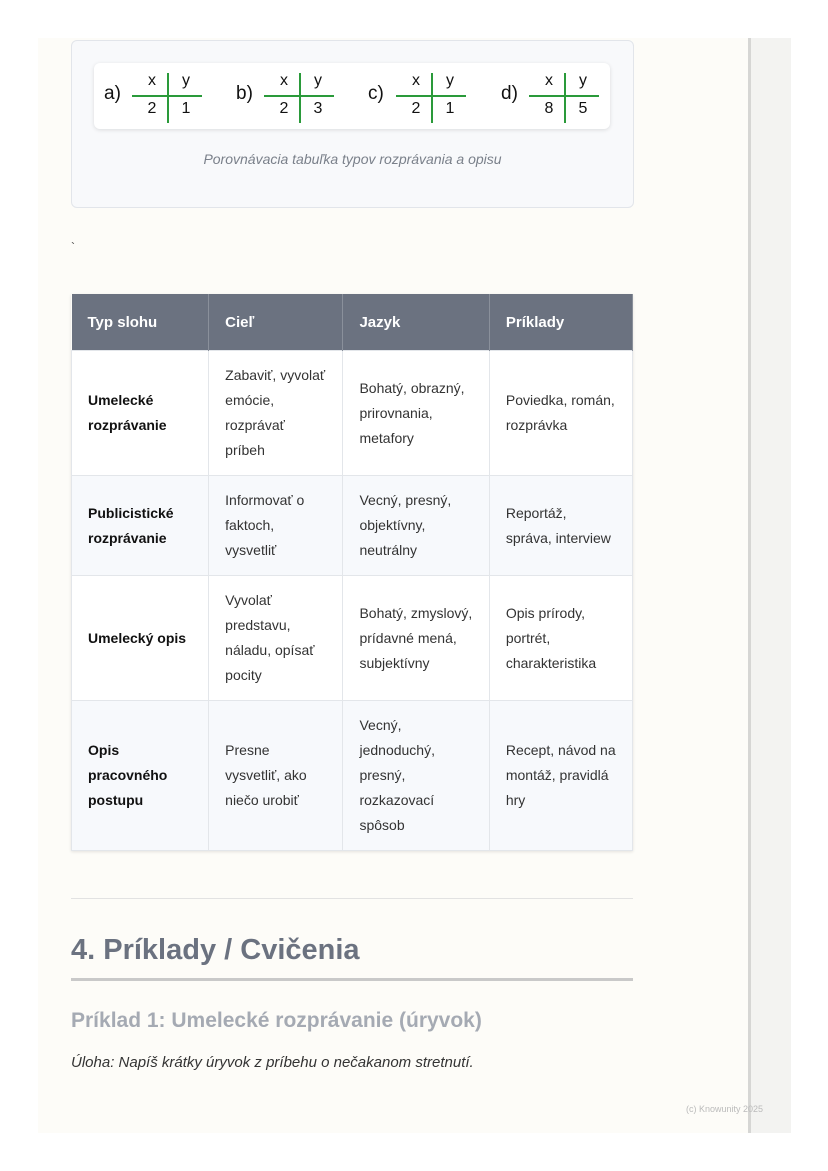  Describe the element at coordinates (509, 93) in the screenshot. I see `table-label: d)` at that location.